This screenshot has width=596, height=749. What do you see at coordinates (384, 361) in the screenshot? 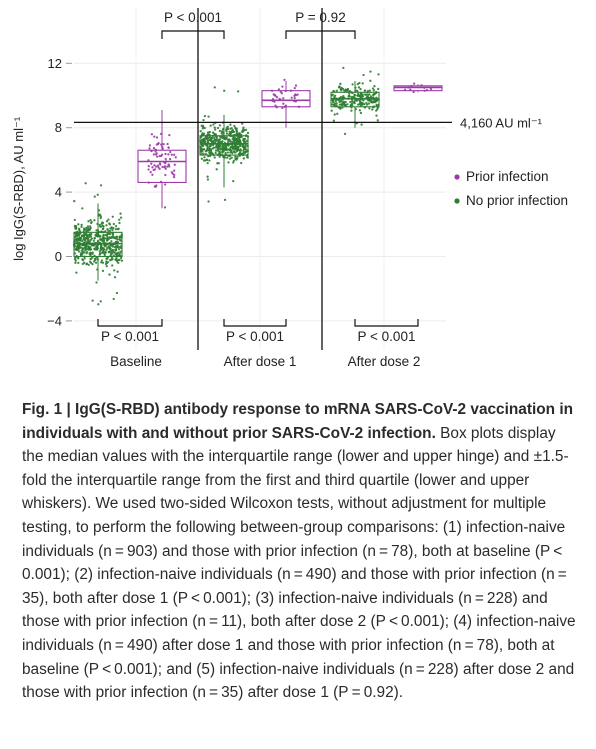
I see `group-label: After dose 2` at bounding box center [384, 361].